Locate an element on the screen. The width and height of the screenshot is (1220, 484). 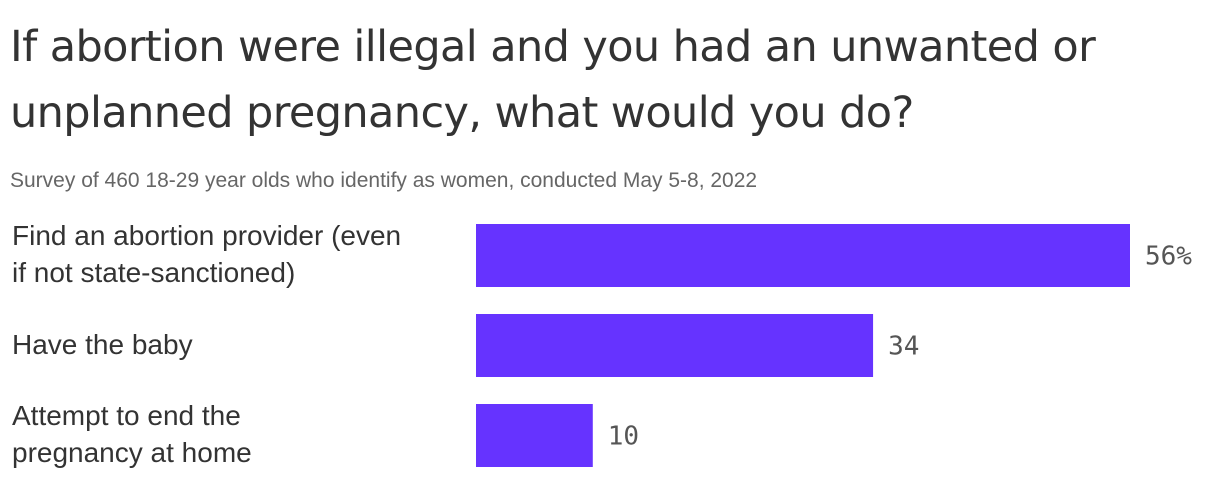
category-label-end-at-home: Attempt to end the pregnancy at home is located at coordinates (132, 434).